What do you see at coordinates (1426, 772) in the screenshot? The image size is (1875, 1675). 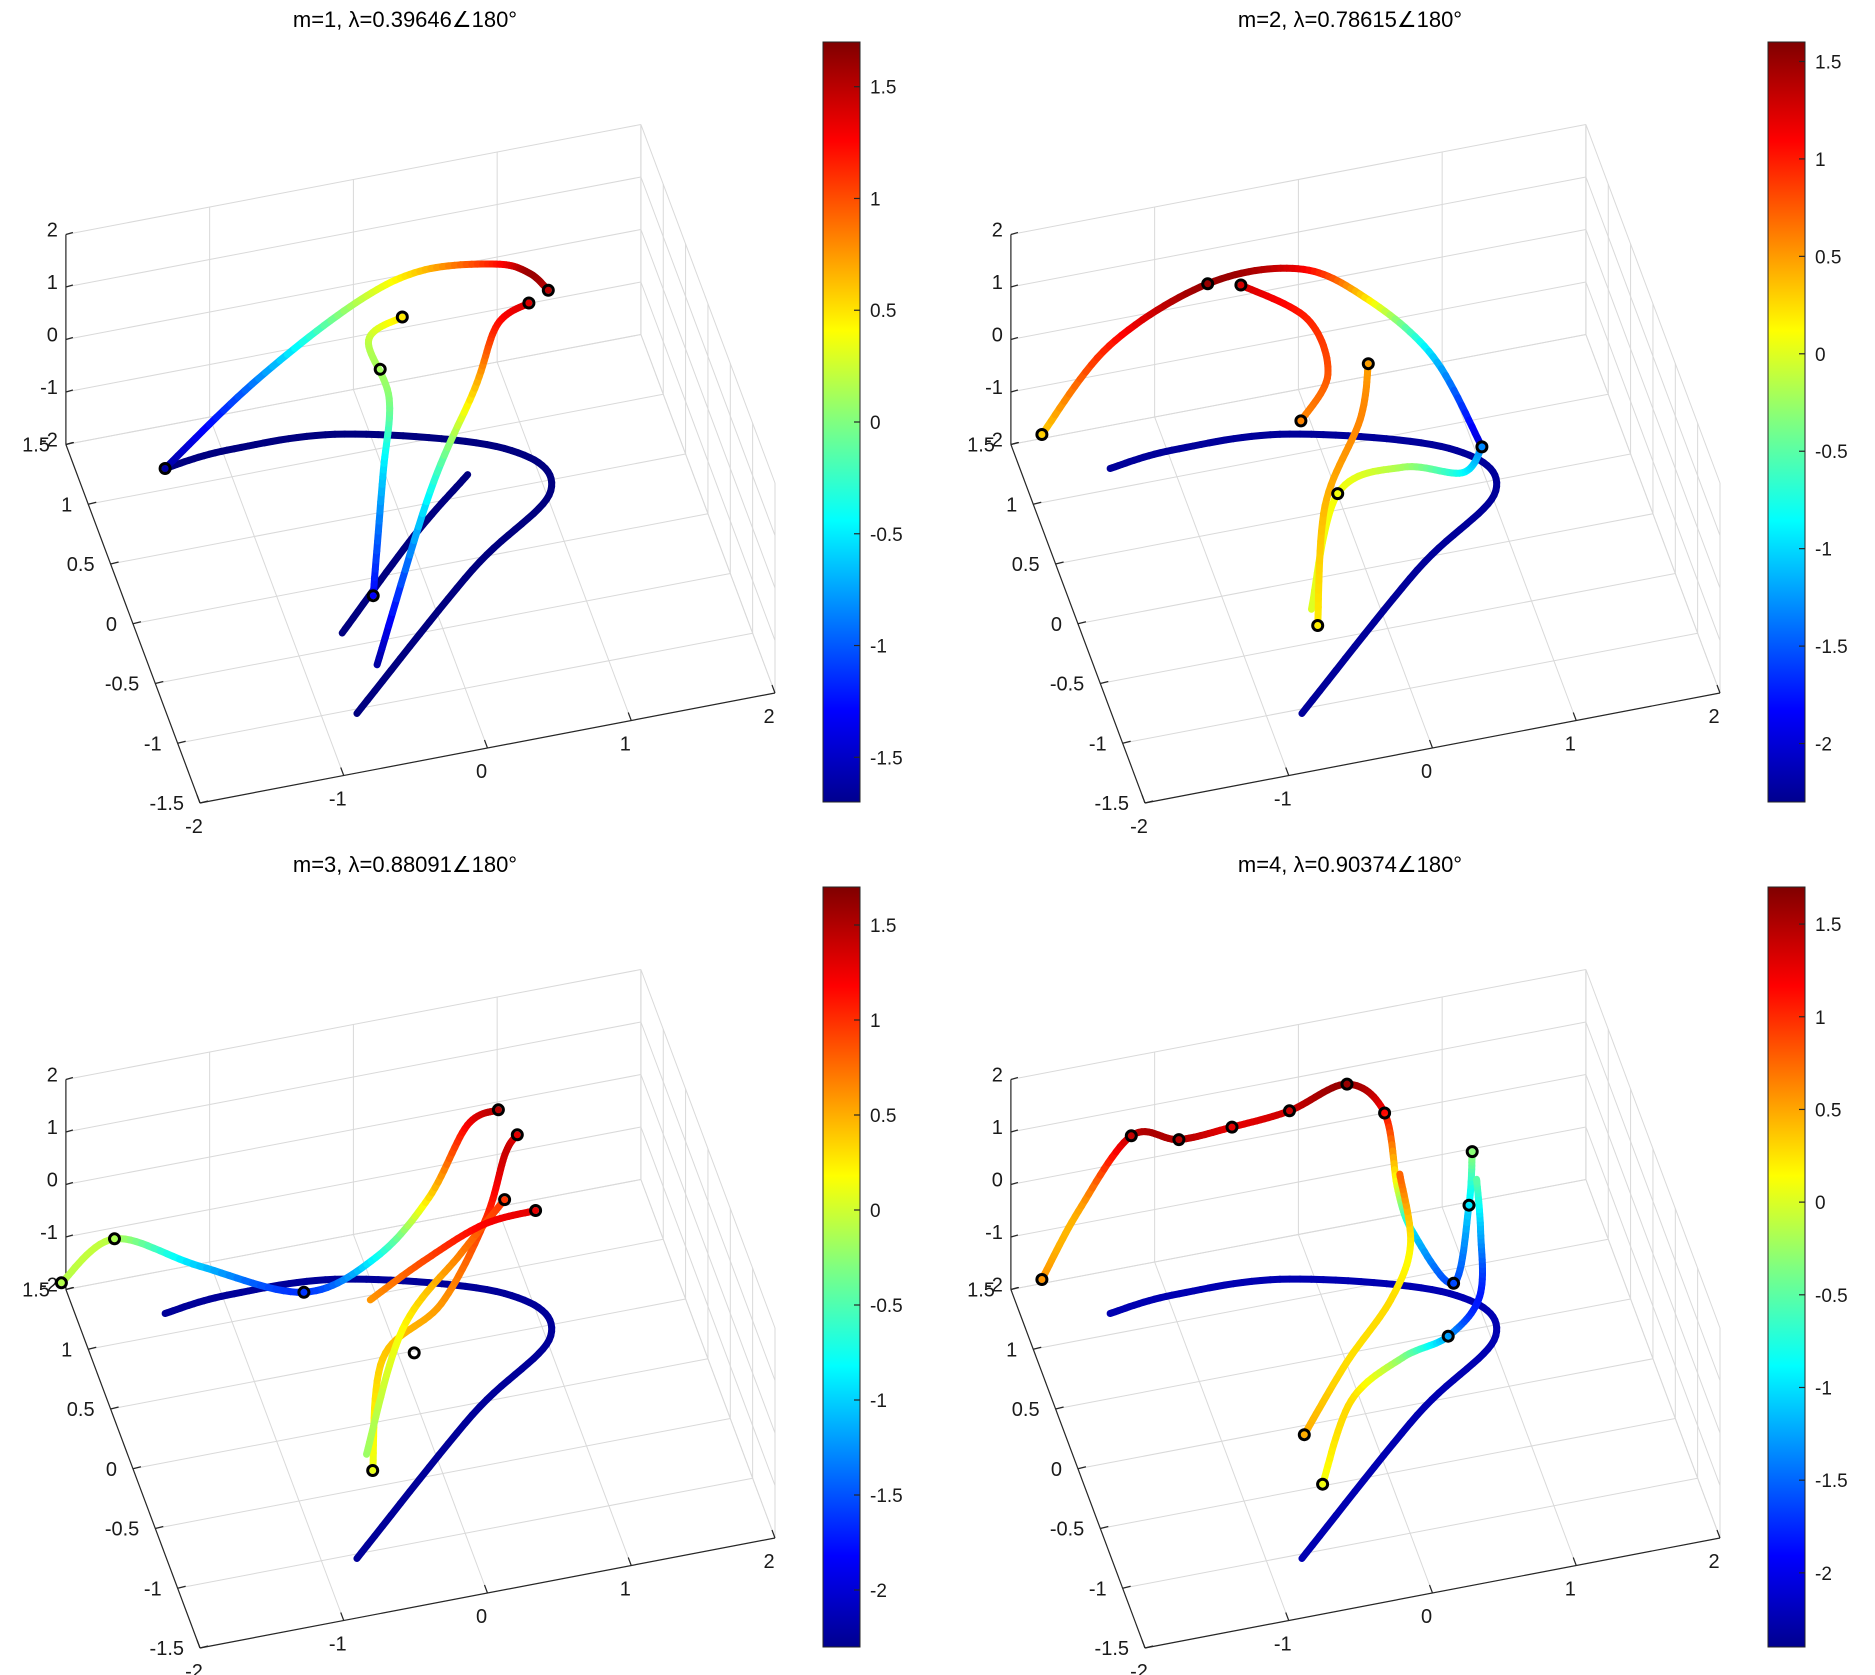 I see `x-tick-label: 0` at bounding box center [1426, 772].